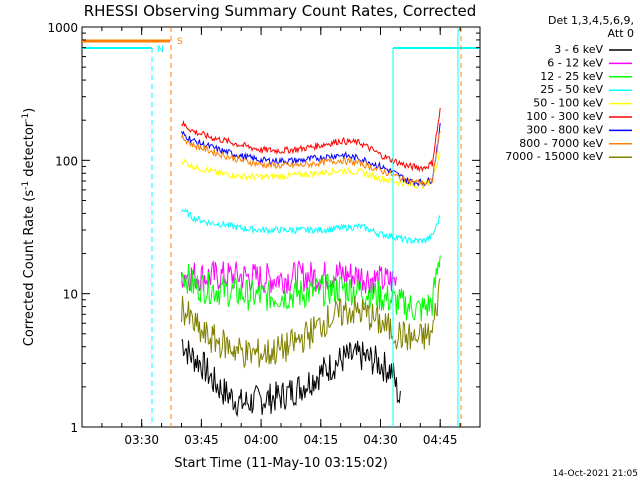  I want to click on legend-header-line1: Det 1,3,4,5,6,9,, so click(591, 20).